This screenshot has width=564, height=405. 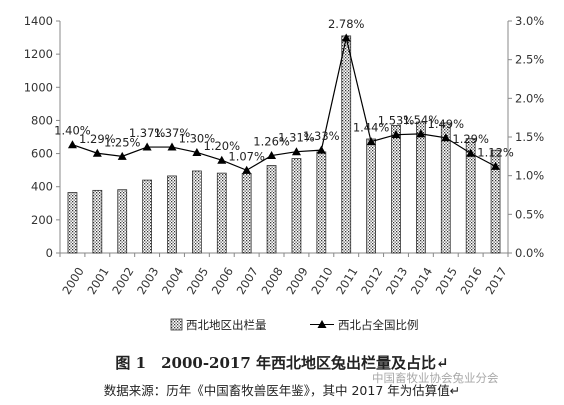 What do you see at coordinates (495, 152) in the screenshot?
I see `share-label-2017: 1.12%` at bounding box center [495, 152].